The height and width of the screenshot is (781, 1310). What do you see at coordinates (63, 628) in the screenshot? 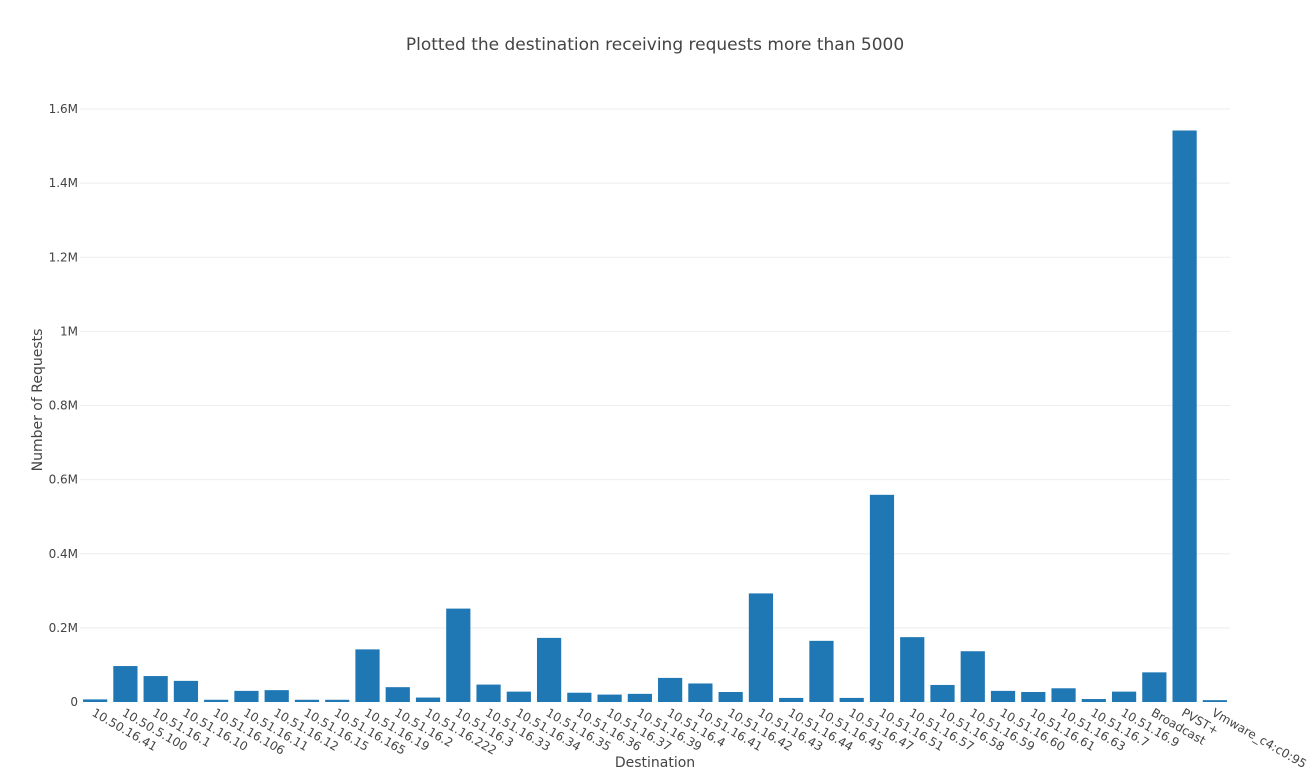
I see `y-tick-label: 0.2M` at bounding box center [63, 628].